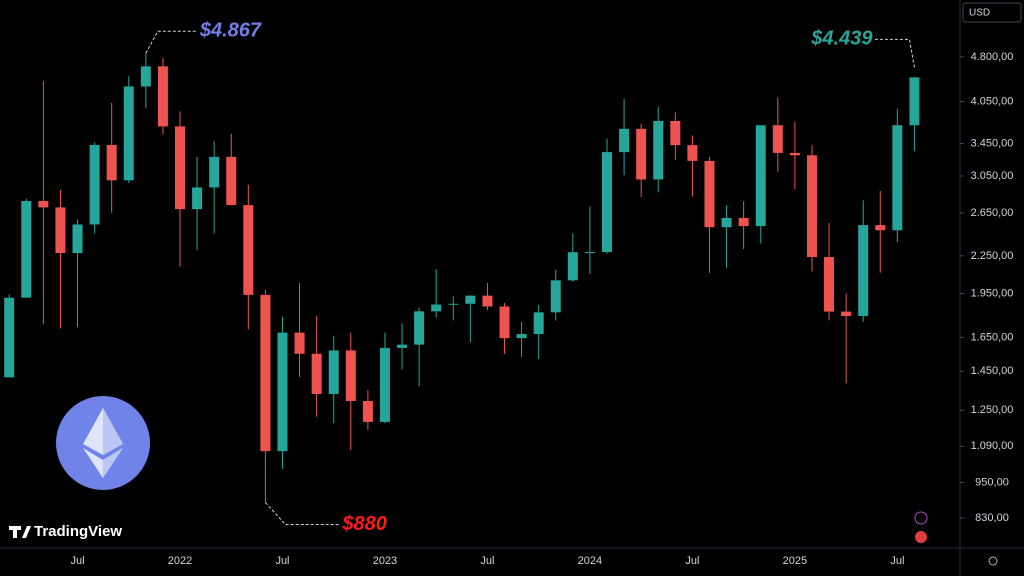 The width and height of the screenshot is (1024, 576). What do you see at coordinates (590, 561) in the screenshot?
I see `x-tick-label: 2024` at bounding box center [590, 561].